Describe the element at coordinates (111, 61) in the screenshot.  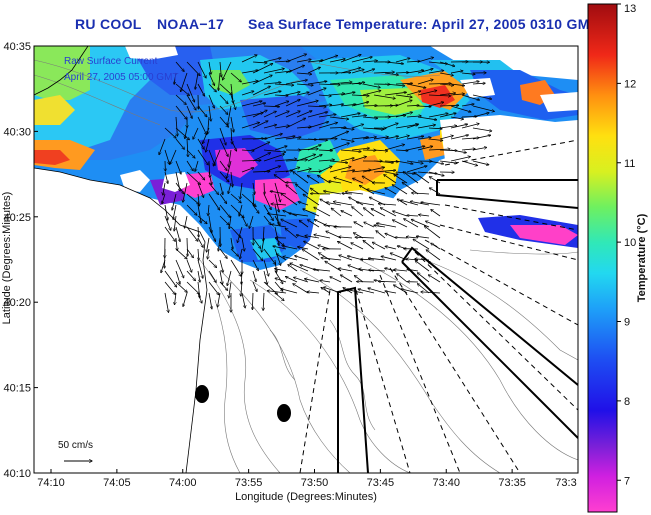
I see `legend-line-1: Raw Surface Current` at that location.